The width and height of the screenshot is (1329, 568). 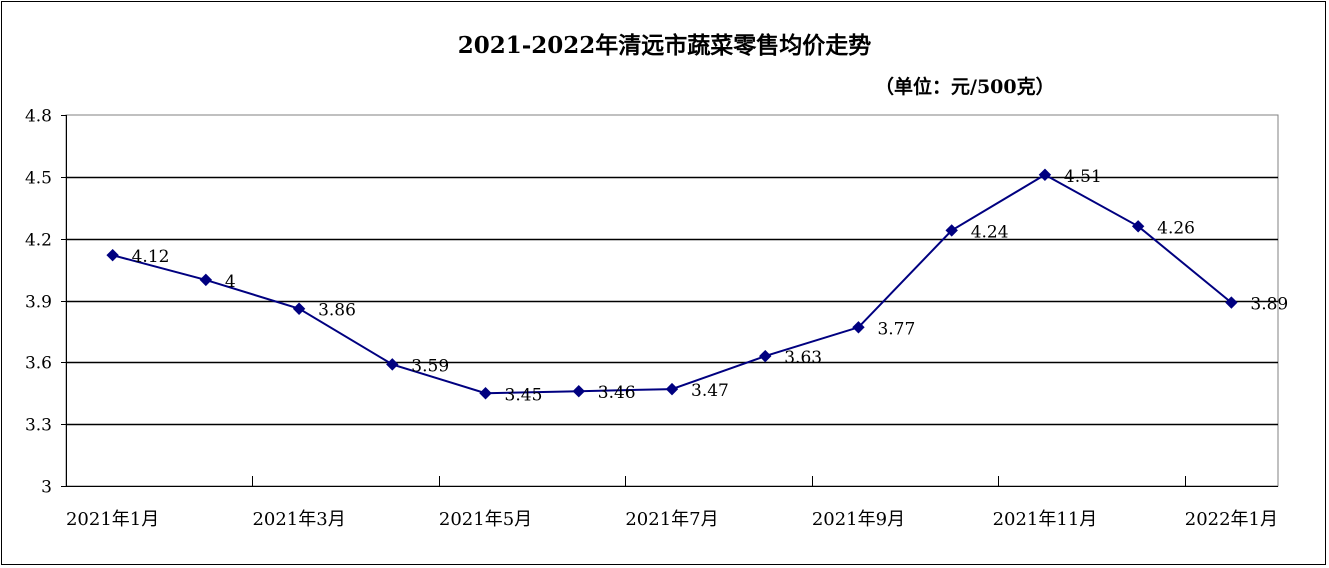 What do you see at coordinates (990, 232) in the screenshot?
I see `data-label: 4.24` at bounding box center [990, 232].